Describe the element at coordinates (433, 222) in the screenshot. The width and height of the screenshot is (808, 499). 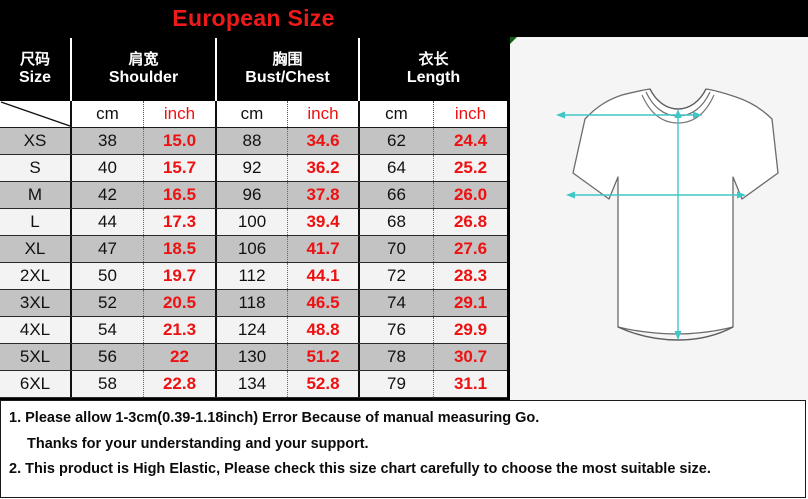
I see `cell-group-length: 68 26.8` at that location.